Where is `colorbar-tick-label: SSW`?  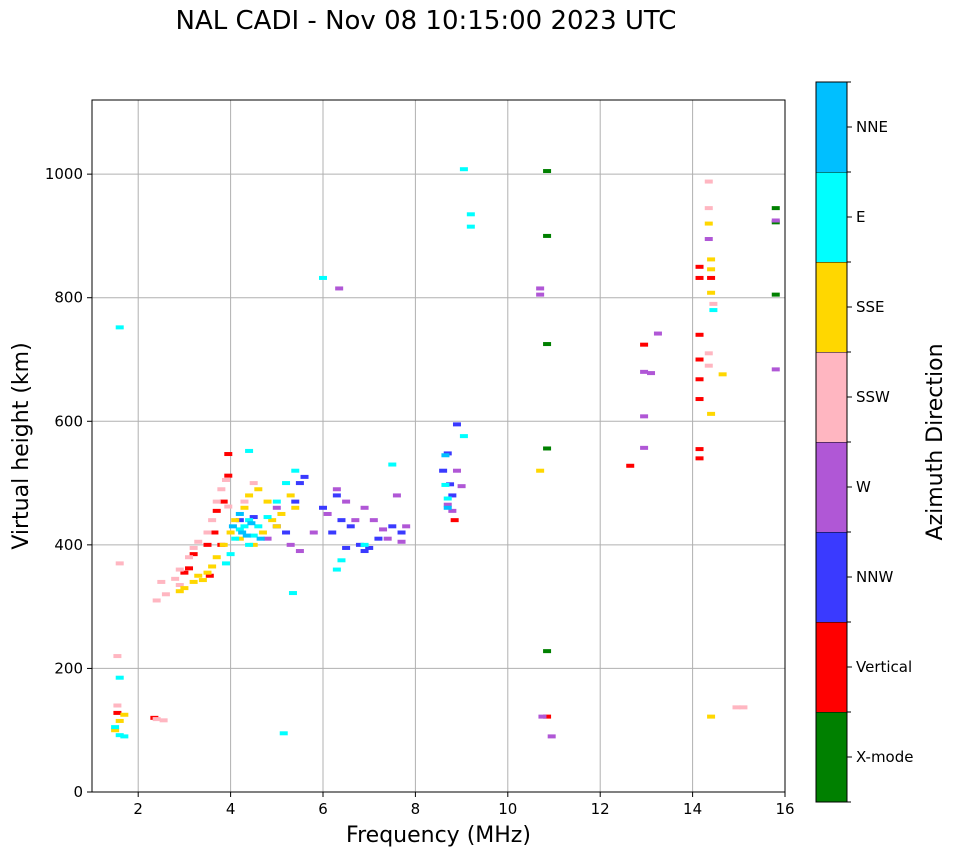
colorbar-tick-label: SSW is located at coordinates (873, 397).